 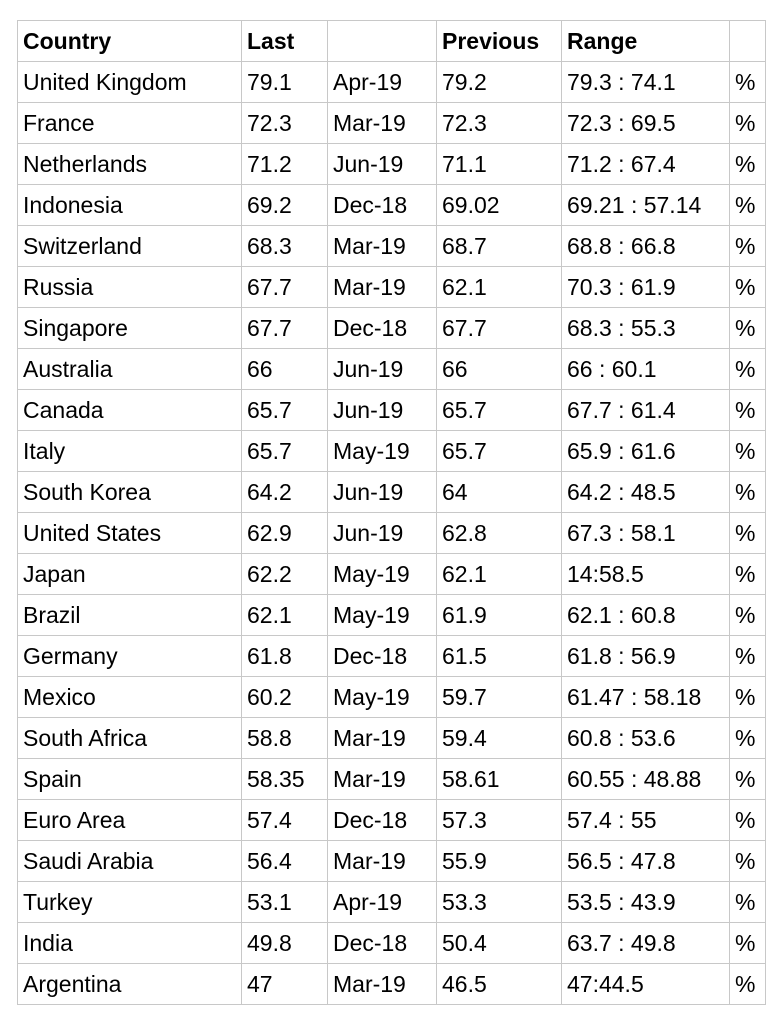 I want to click on last-cell: 62.2, so click(x=284, y=574).